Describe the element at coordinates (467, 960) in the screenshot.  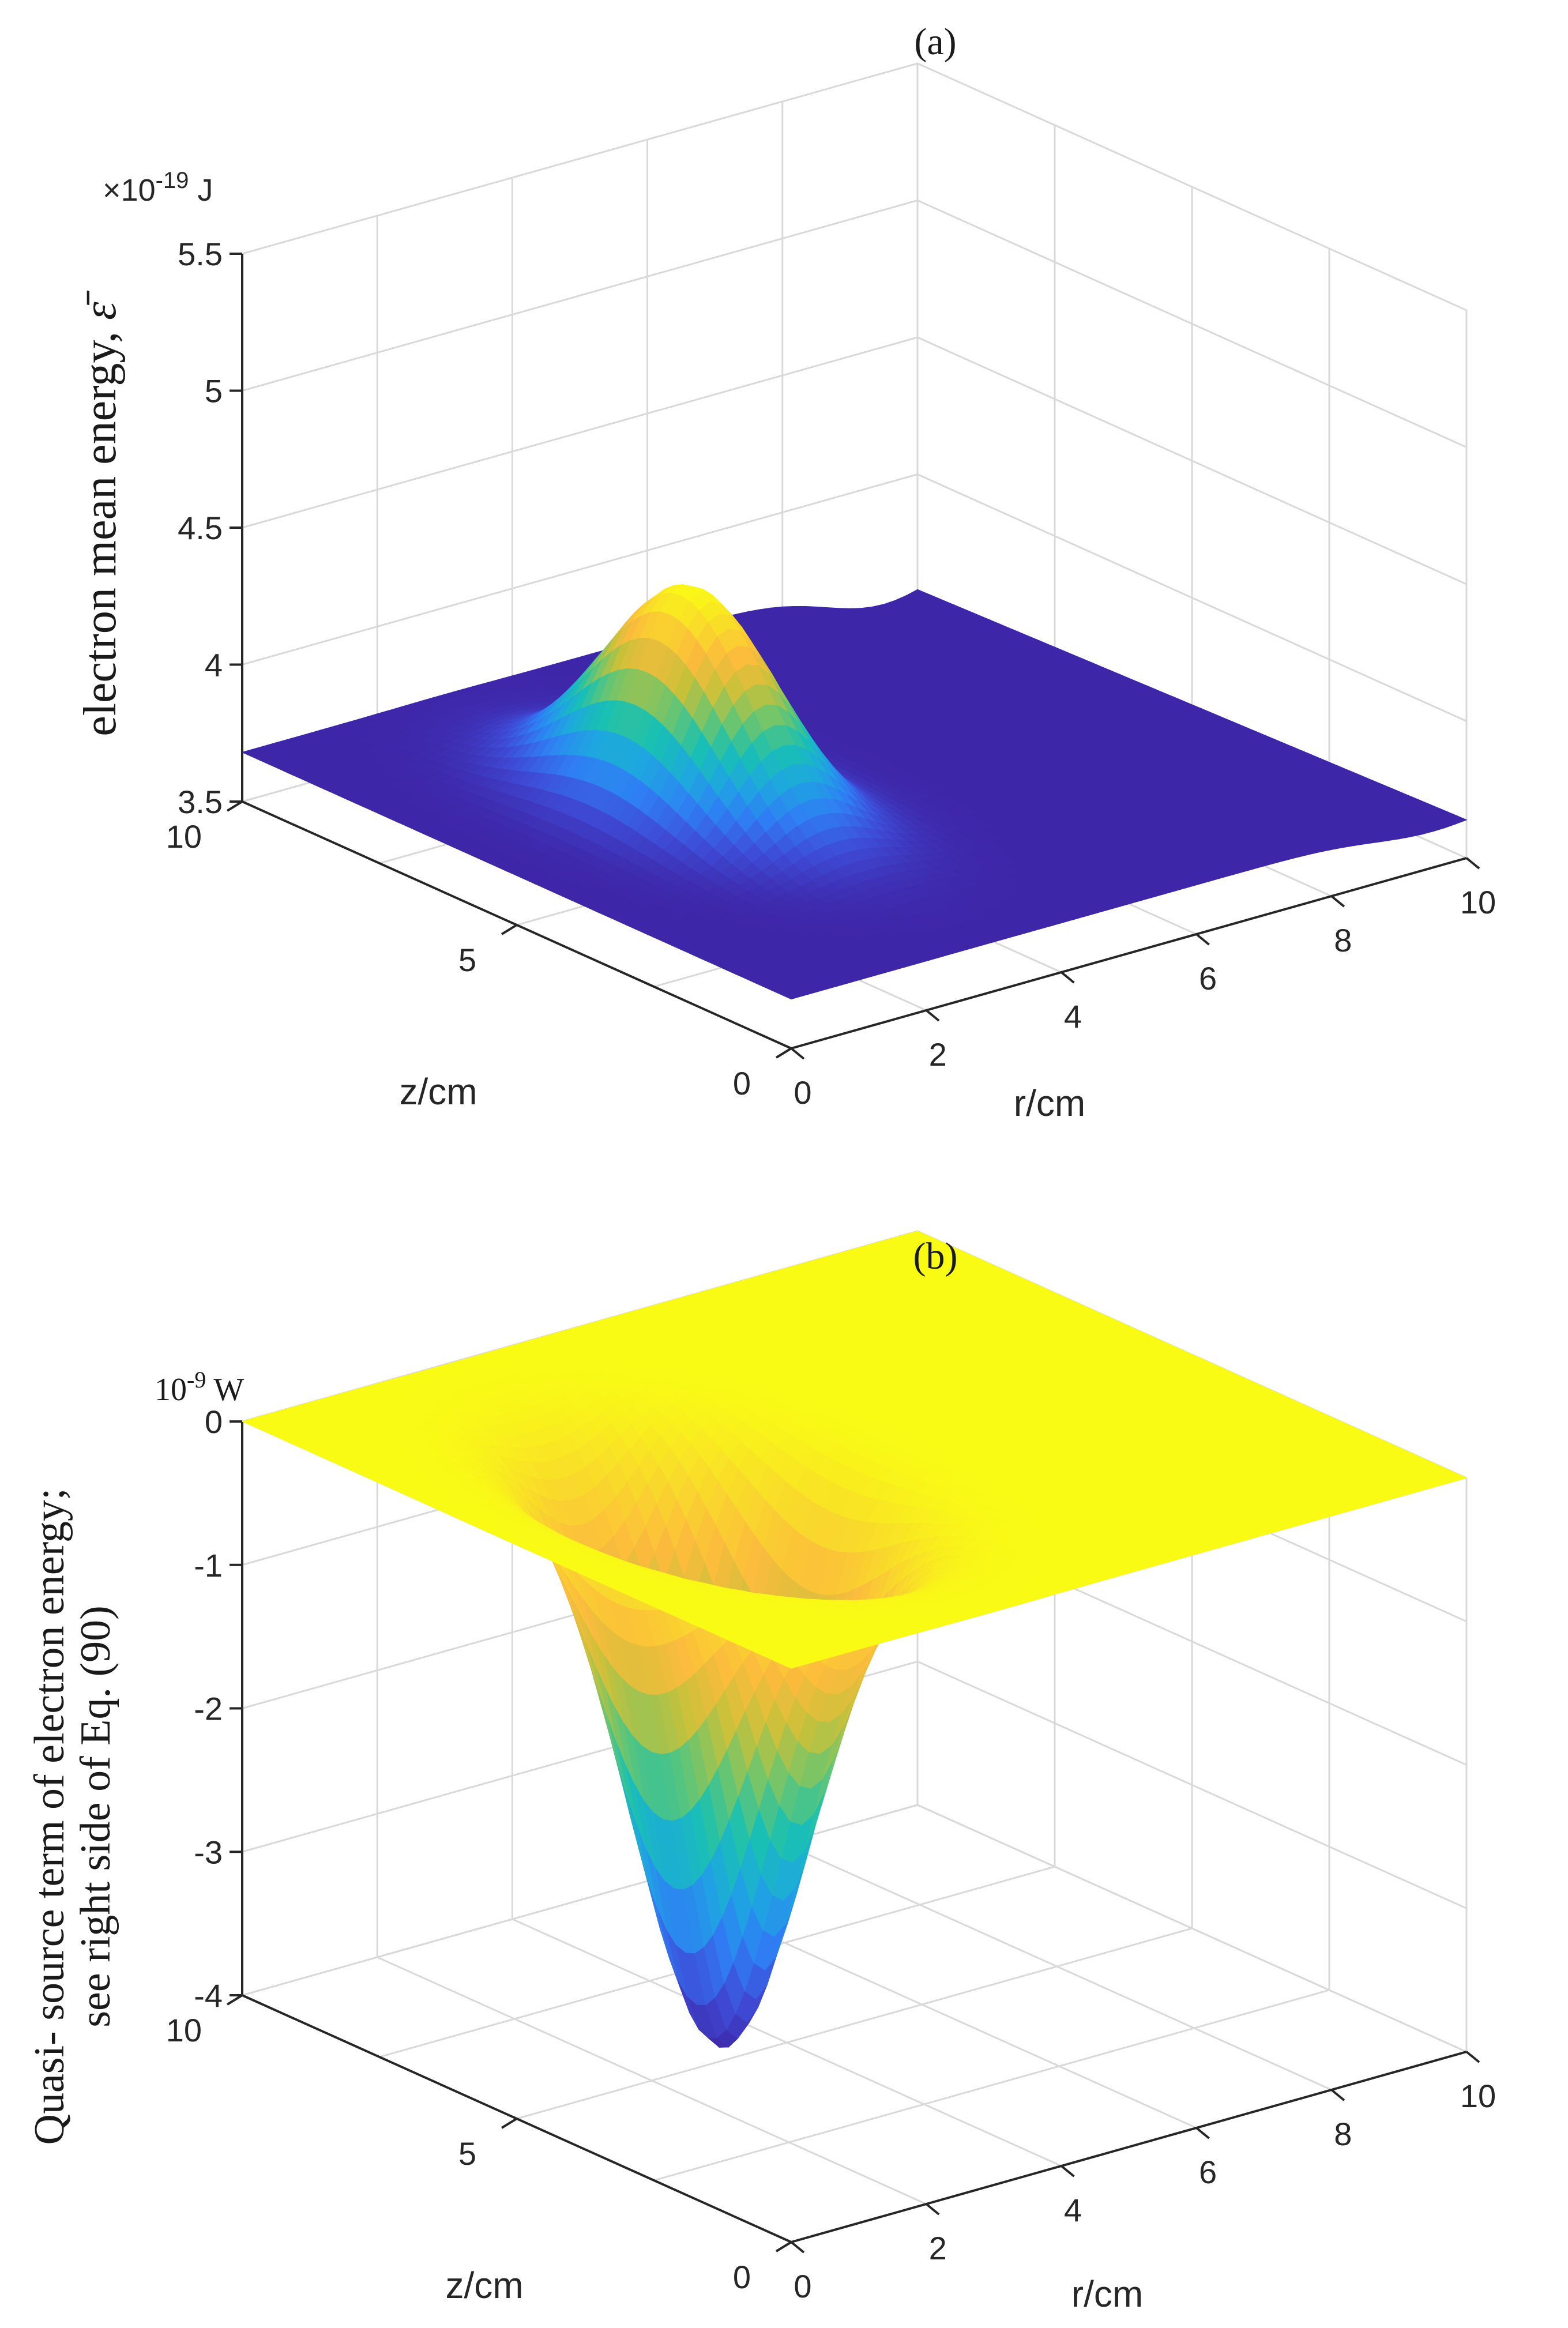
I see `z-tick-label: 5` at that location.